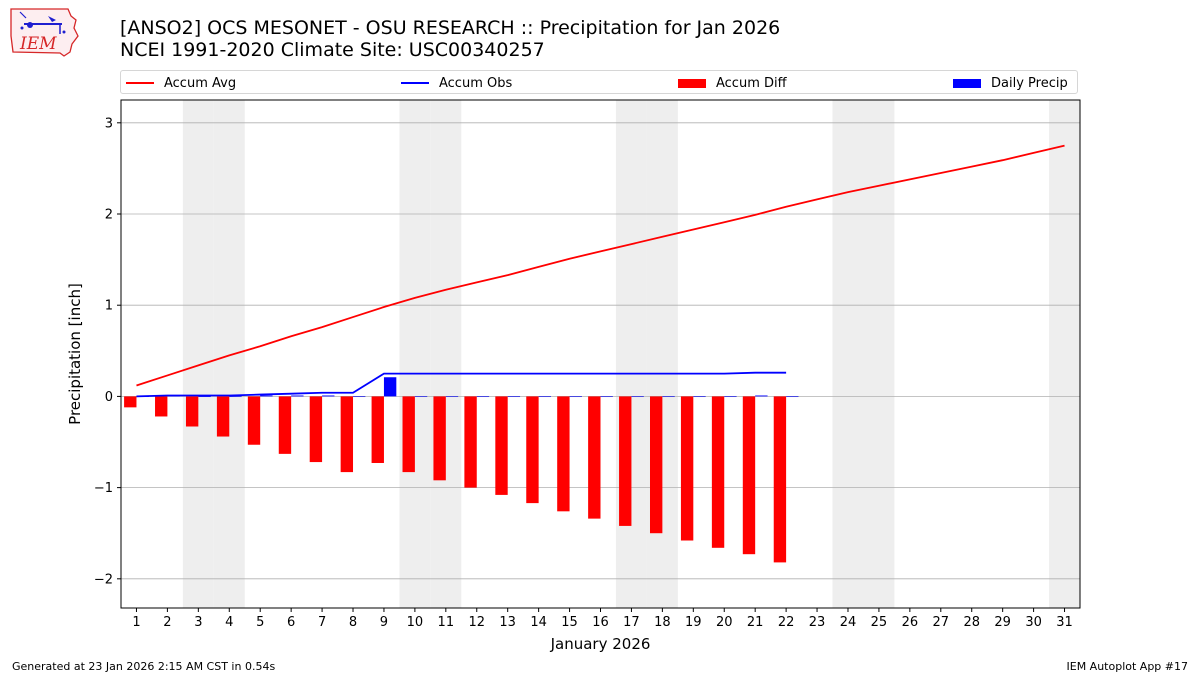 The image size is (1200, 675). Describe the element at coordinates (1127, 666) in the screenshot. I see `footer-app: IEM Autoplot App #17` at that location.